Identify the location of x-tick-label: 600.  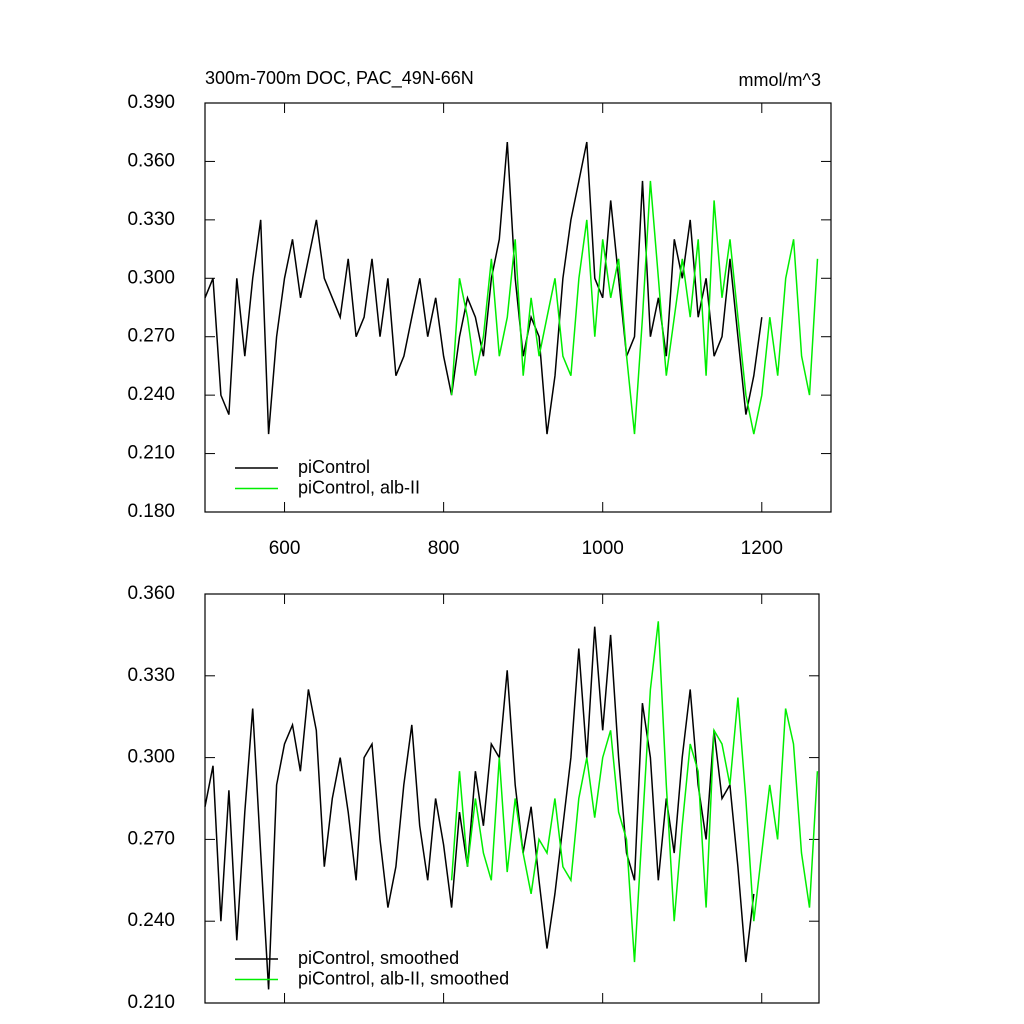
(285, 548).